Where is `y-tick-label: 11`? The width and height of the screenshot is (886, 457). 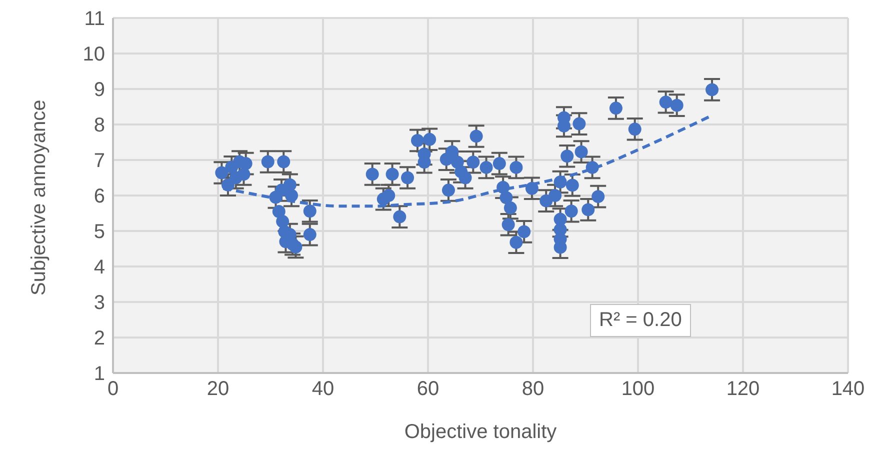 y-tick-label: 11 is located at coordinates (94, 19).